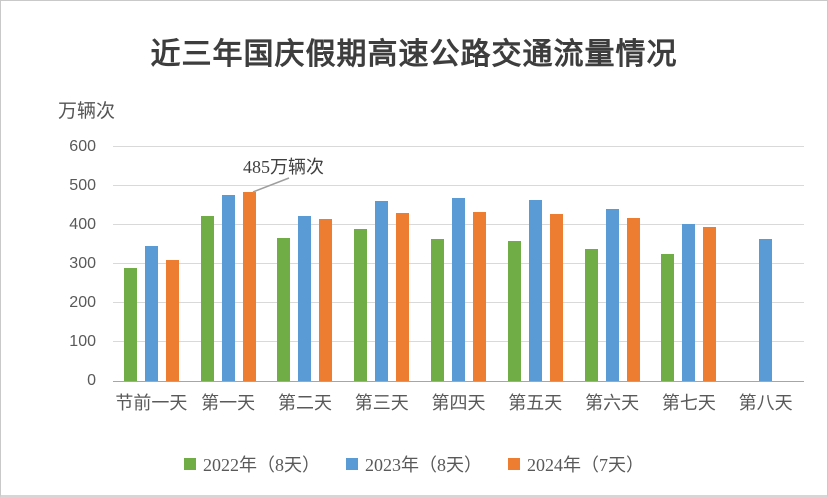  I want to click on bar-group-第八天, so click(765, 264).